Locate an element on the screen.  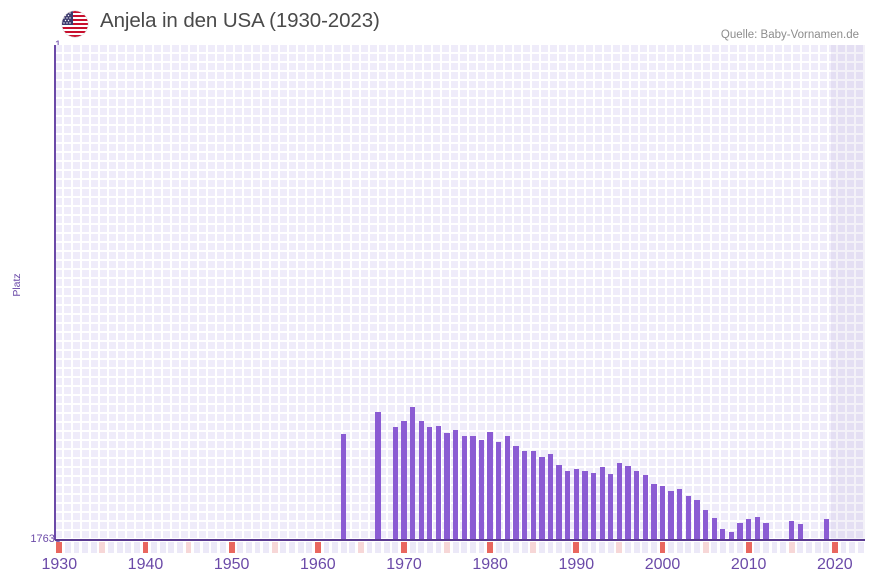
x-axis-tick-label: 2010 is located at coordinates (748, 564).